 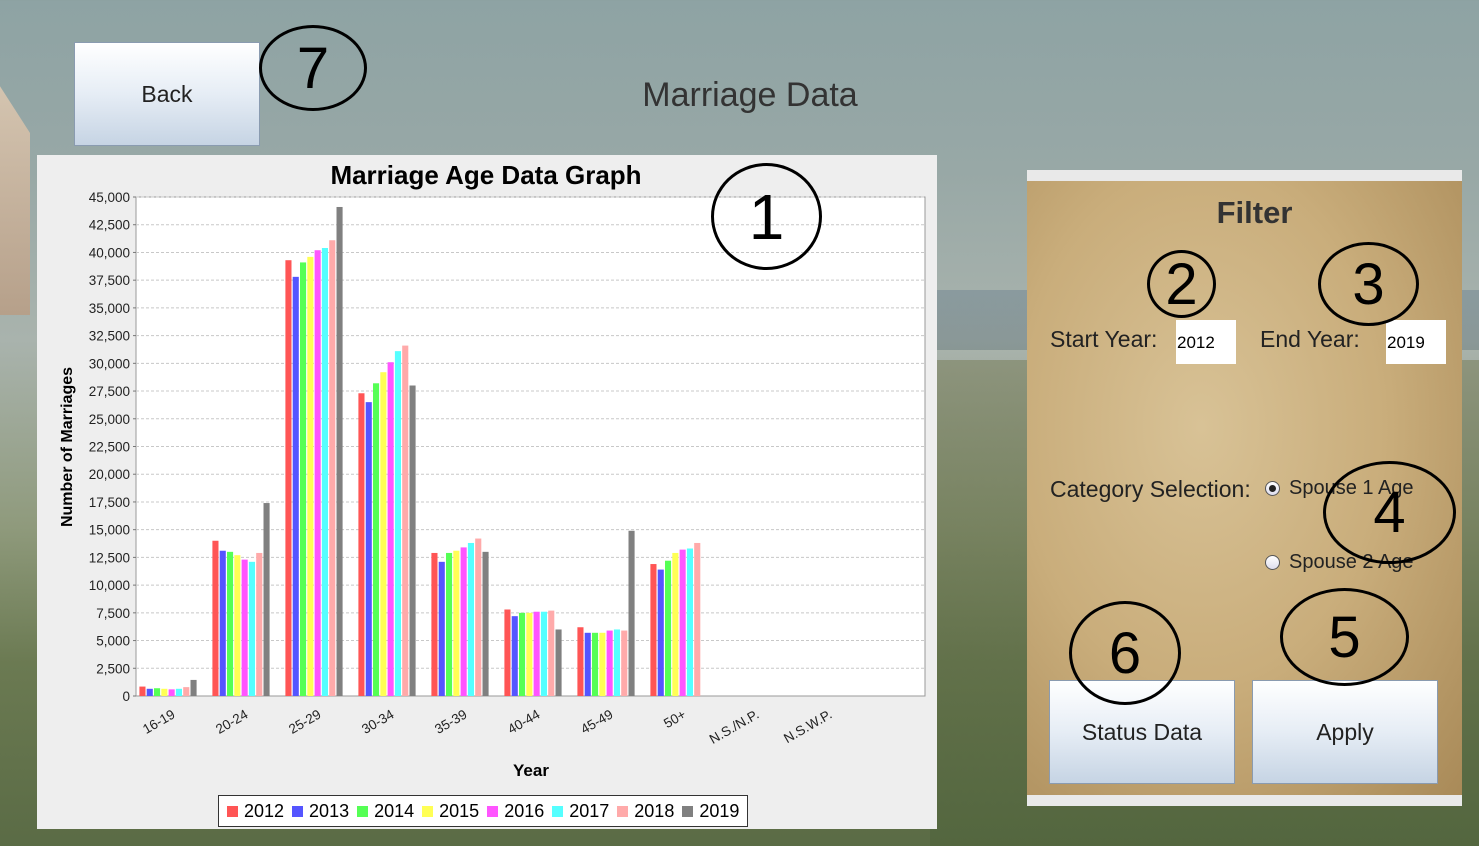 What do you see at coordinates (524, 810) in the screenshot?
I see `legend-label: 2016` at bounding box center [524, 810].